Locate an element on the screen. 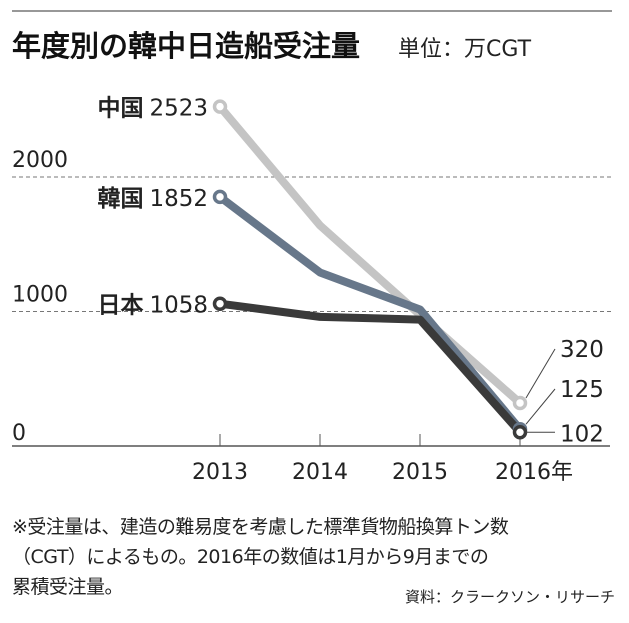 The width and height of the screenshot is (629, 623). series-start-label: 中国 2523 is located at coordinates (152, 109).